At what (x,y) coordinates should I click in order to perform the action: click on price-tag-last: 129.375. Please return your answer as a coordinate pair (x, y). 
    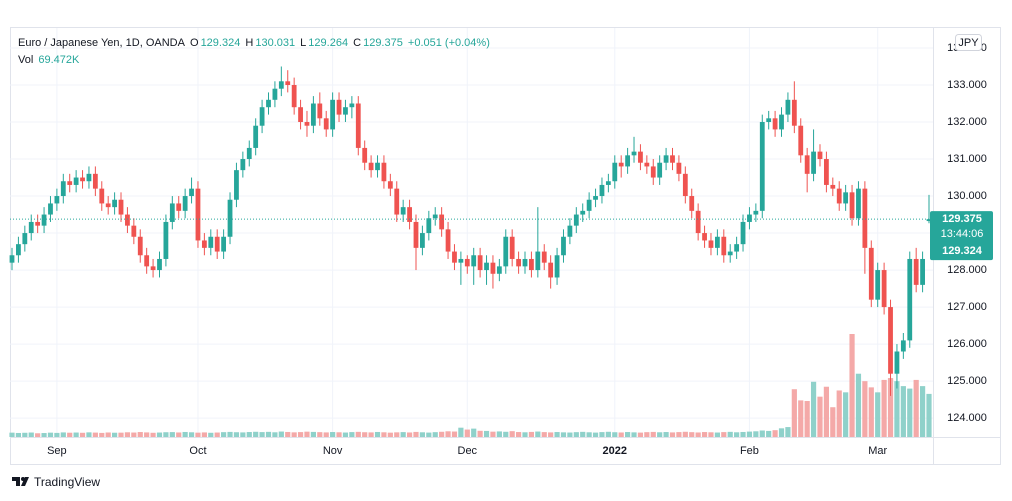
    Looking at the image, I should click on (962, 219).